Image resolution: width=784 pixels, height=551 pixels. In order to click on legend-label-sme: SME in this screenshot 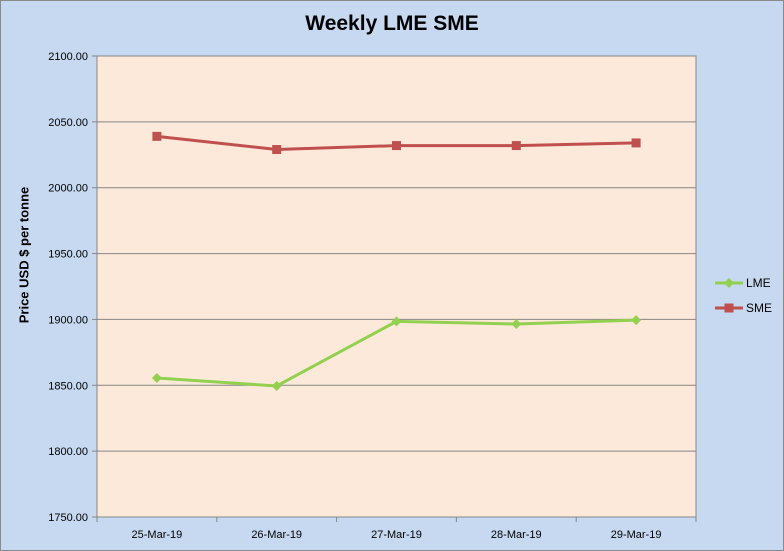, I will do `click(759, 308)`.